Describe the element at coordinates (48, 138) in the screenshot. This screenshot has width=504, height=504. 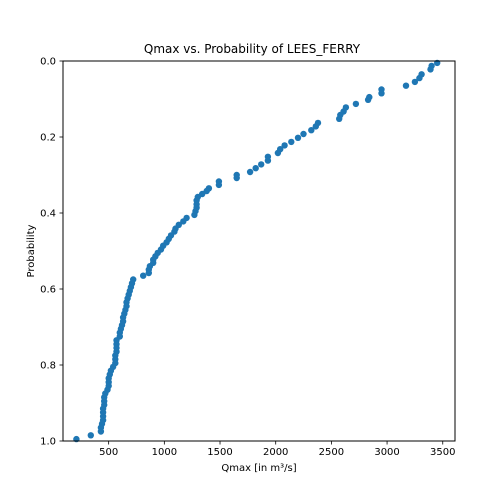
I see `y-tick-label: 0.2` at that location.